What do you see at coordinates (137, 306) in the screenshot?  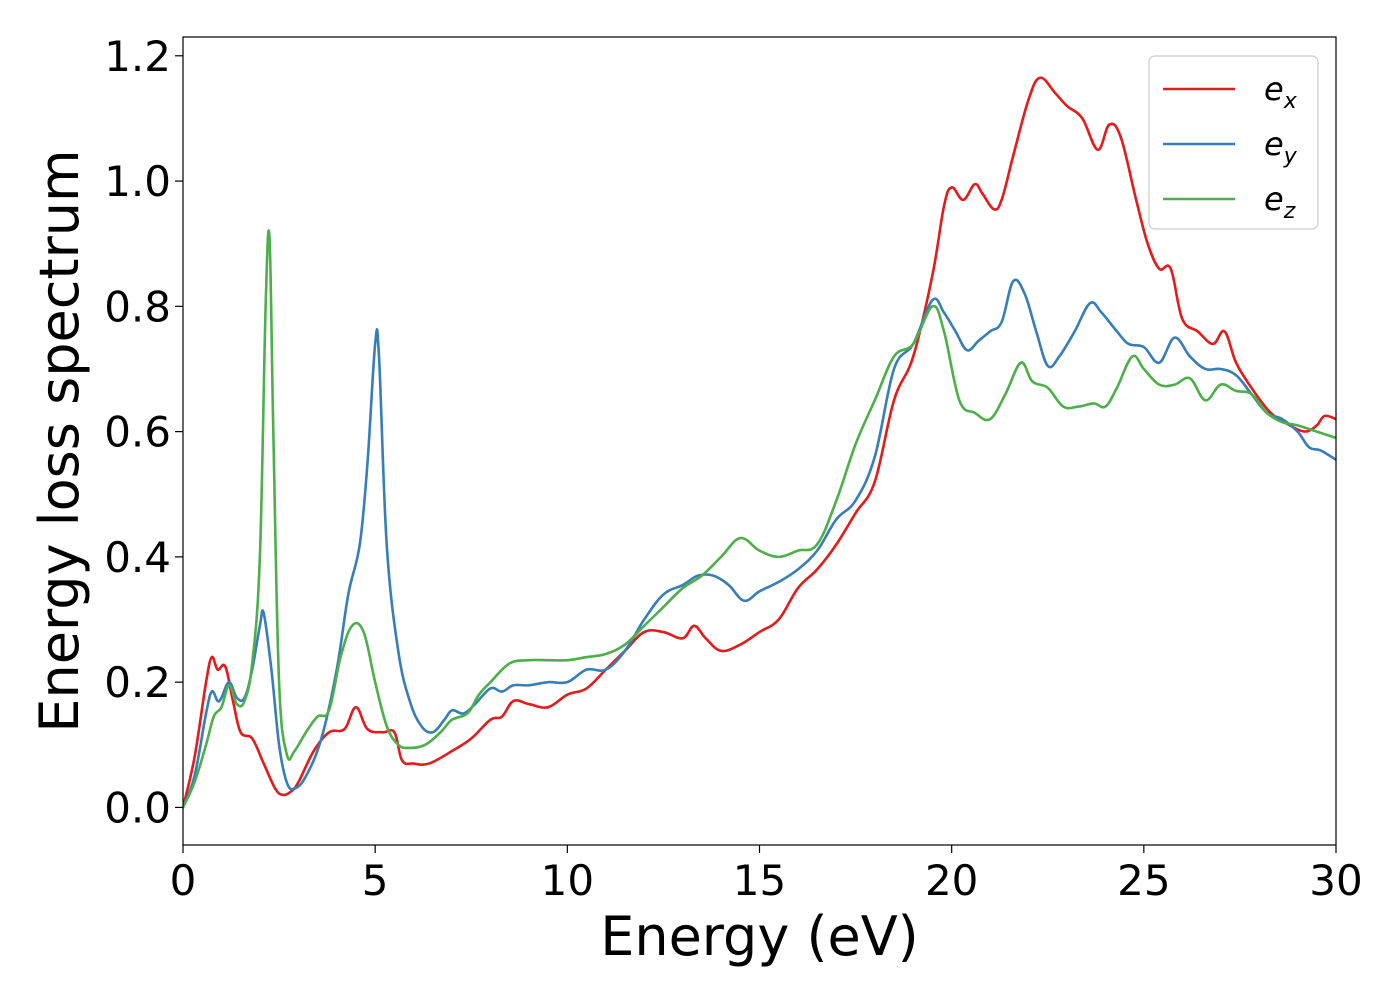 I see `y-tick-label: 0.8` at bounding box center [137, 306].